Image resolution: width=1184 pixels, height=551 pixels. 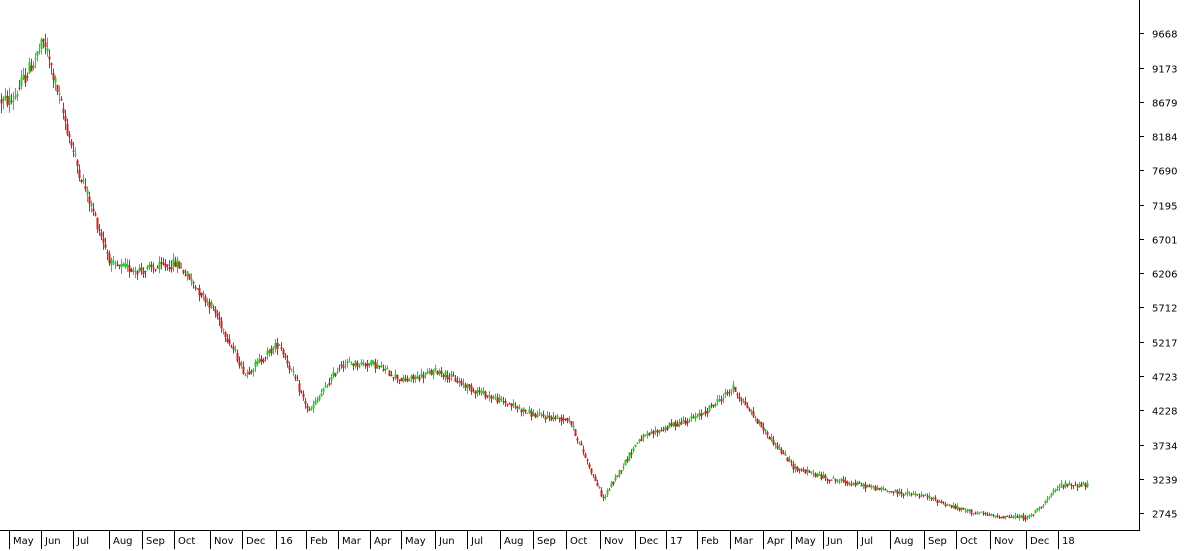 I want to click on x-tick-label: 17, so click(x=676, y=541).